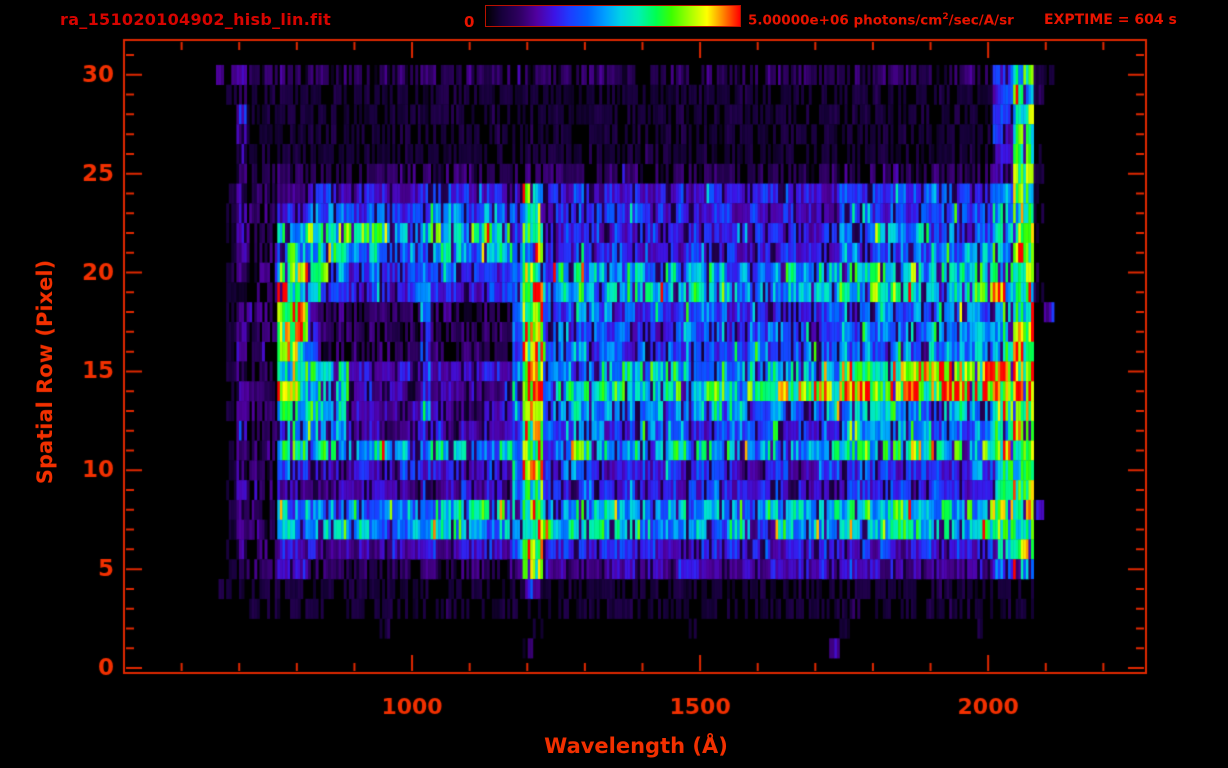 The height and width of the screenshot is (768, 1228). Describe the element at coordinates (45, 372) in the screenshot. I see `spatial-row-axis-title: Spatial Row (Pixel)` at that location.